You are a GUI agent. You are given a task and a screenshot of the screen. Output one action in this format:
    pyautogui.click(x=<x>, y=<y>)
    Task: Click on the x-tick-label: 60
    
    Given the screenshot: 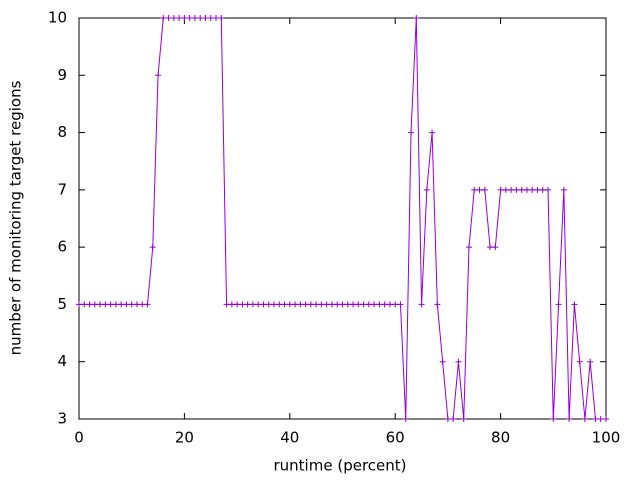 What is the action you would take?
    pyautogui.click(x=395, y=438)
    